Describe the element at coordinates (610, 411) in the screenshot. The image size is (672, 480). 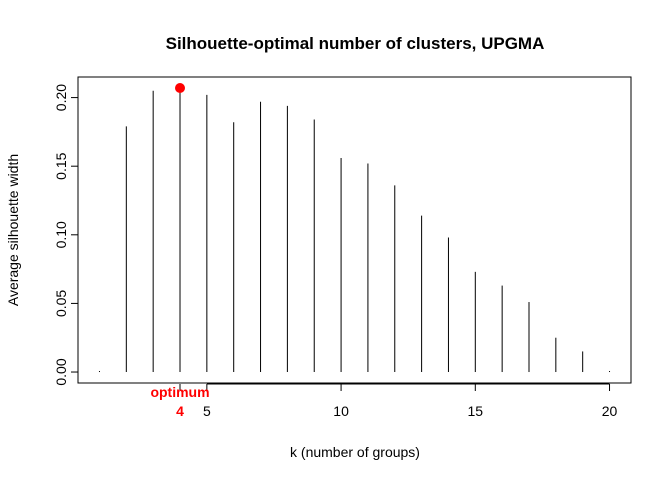
I see `x-tick-label-20: 20` at that location.